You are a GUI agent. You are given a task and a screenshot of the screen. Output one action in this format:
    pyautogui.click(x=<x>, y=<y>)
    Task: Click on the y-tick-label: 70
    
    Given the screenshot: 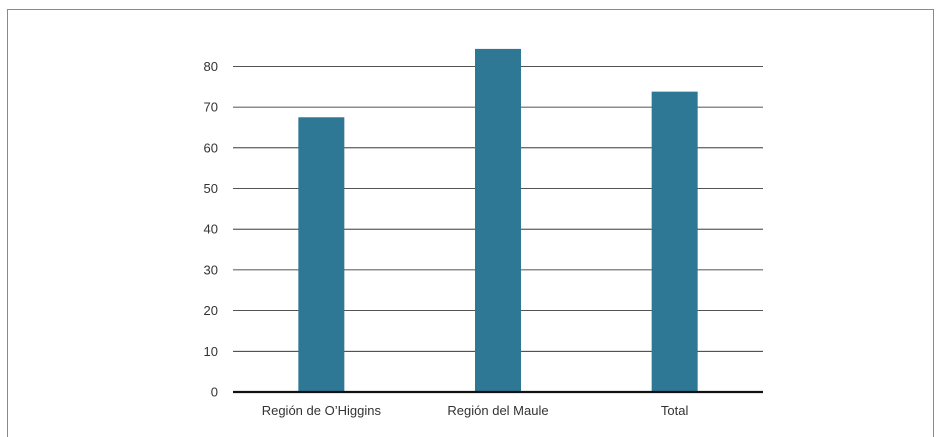 What is the action you would take?
    pyautogui.click(x=211, y=107)
    